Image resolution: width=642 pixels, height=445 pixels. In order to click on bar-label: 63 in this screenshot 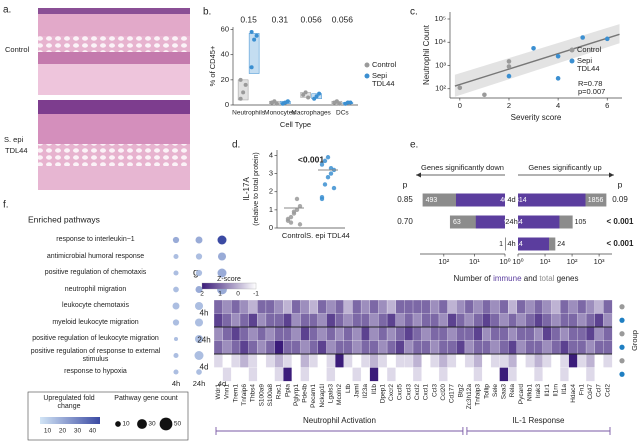, I will do `click(457, 222)`.